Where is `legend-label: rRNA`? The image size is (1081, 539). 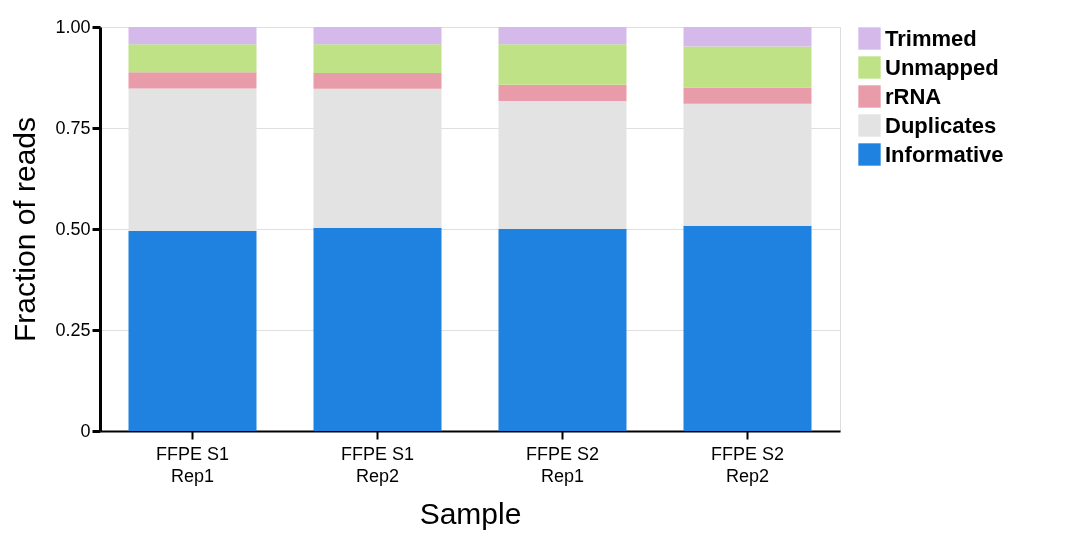 legend-label: rRNA is located at coordinates (913, 96).